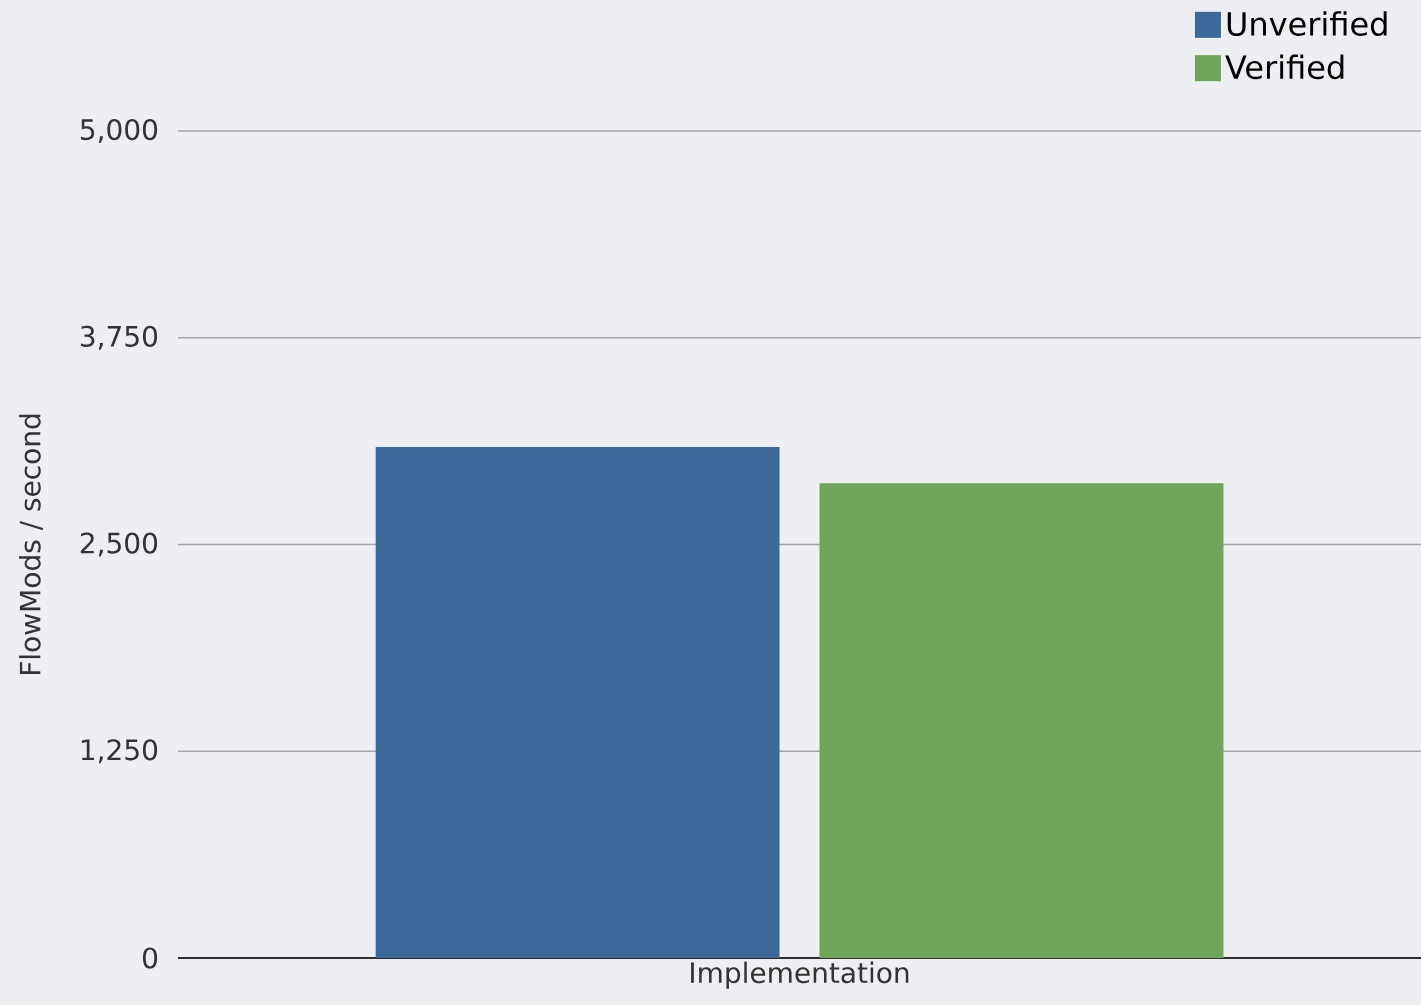 This screenshot has height=1005, width=1421. I want to click on y-axis-title: FlowMods / second, so click(31, 544).